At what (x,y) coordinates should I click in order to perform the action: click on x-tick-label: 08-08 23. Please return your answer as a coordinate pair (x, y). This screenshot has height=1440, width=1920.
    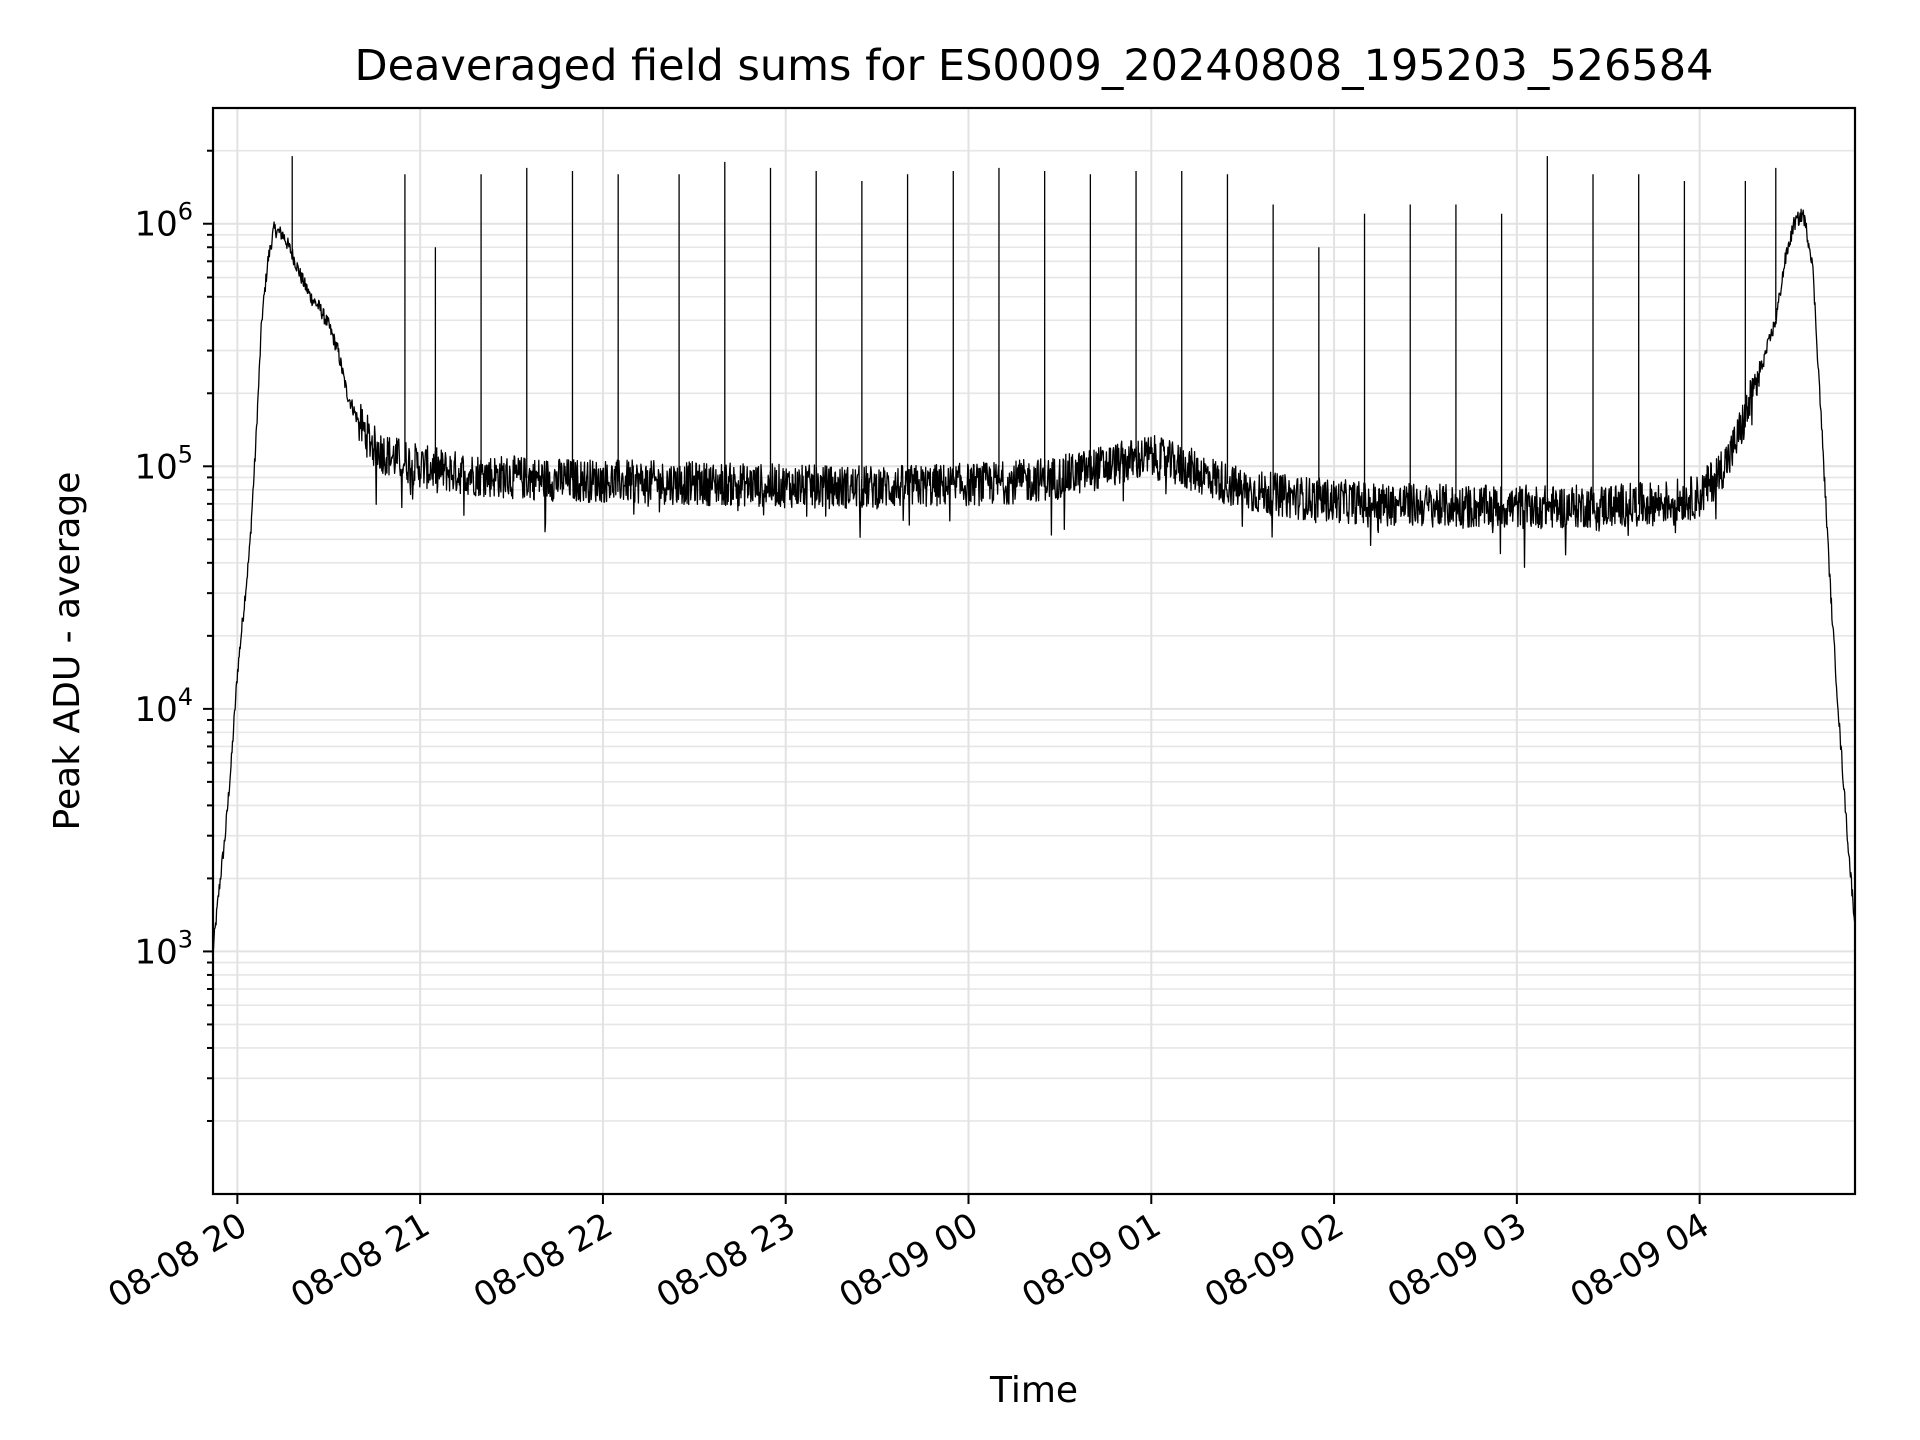
    Looking at the image, I should click on (726, 1260).